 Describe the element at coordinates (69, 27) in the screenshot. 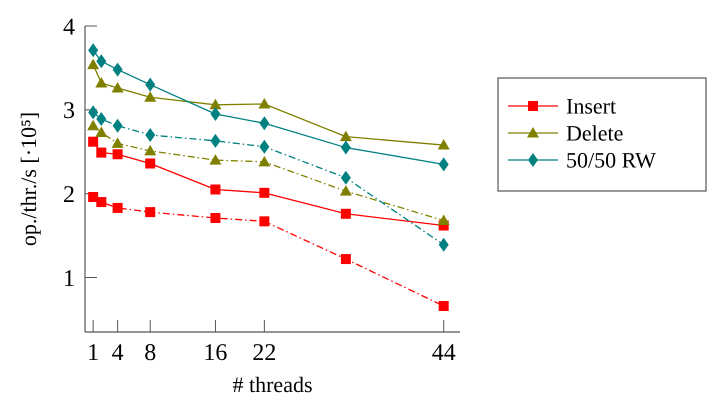

I see `y-tick-label: 4` at that location.